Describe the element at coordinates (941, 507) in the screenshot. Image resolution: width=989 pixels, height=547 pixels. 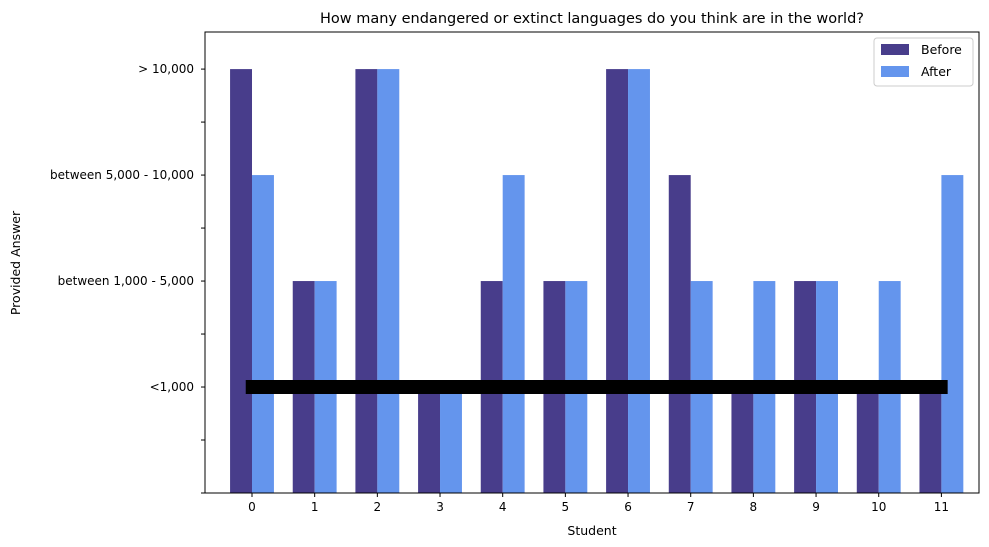
I see `x-tick-label: 11` at that location.